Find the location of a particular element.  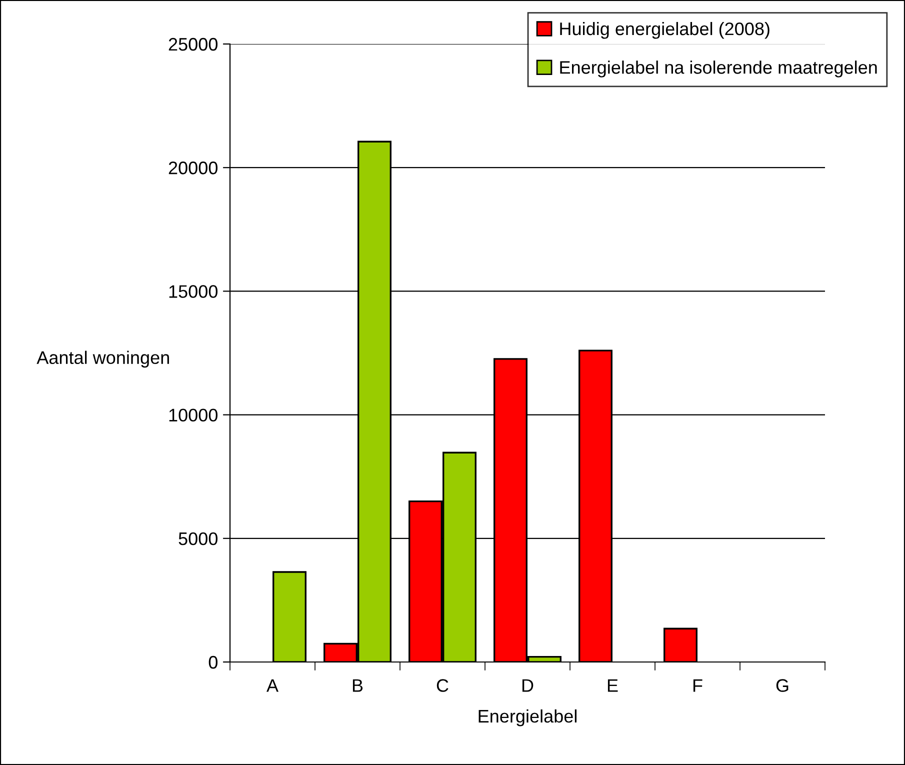

y-tick-label: 5000 is located at coordinates (198, 539).